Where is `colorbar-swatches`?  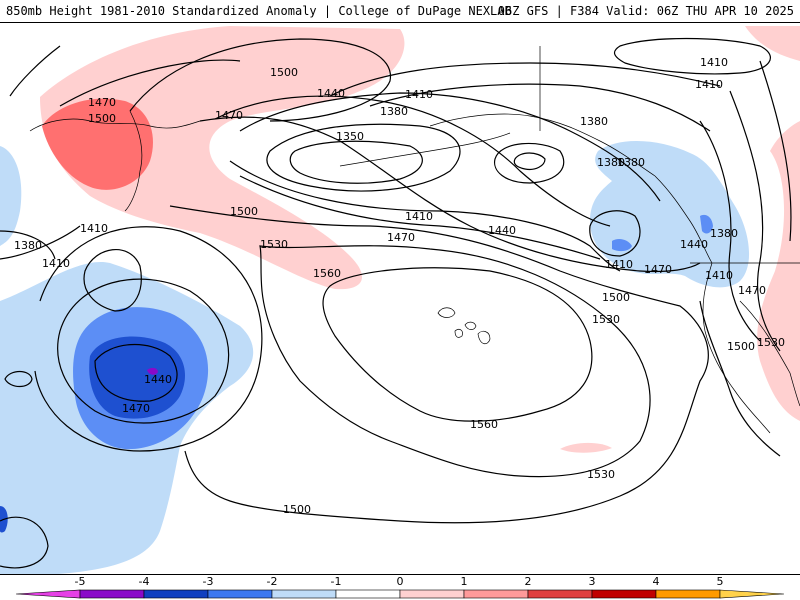
colorbar-swatches is located at coordinates (400, 594).